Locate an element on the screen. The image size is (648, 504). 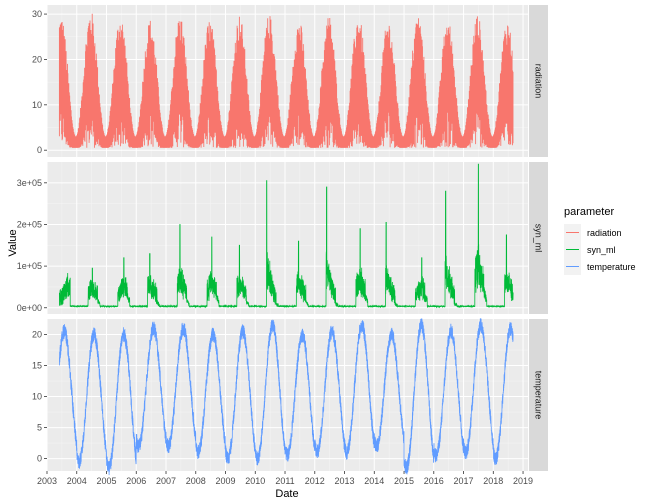
x-tick-label: 2005 is located at coordinates (106, 481).